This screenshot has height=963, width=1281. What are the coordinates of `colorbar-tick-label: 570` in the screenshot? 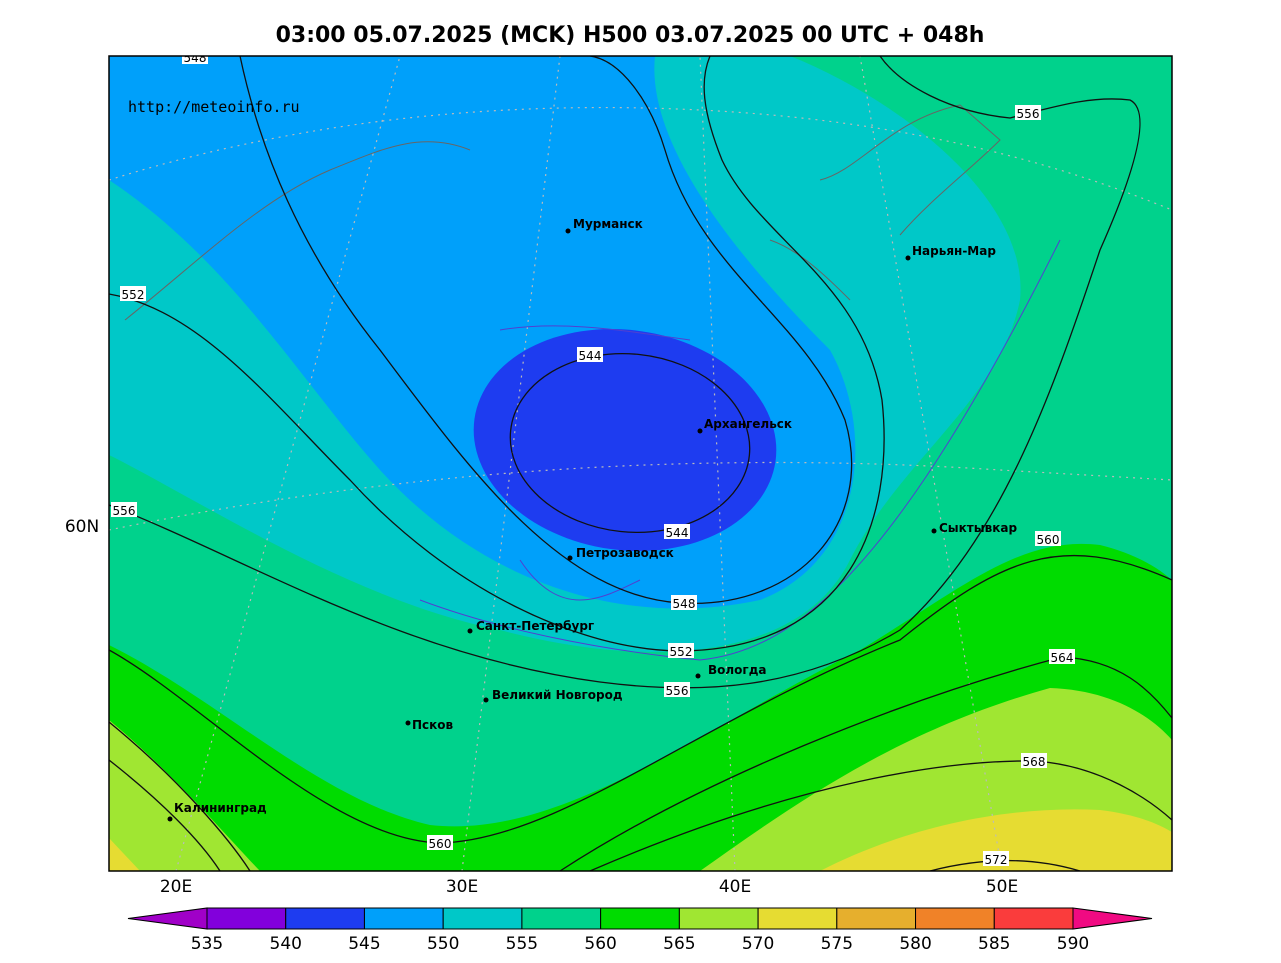 It's located at (758, 944).